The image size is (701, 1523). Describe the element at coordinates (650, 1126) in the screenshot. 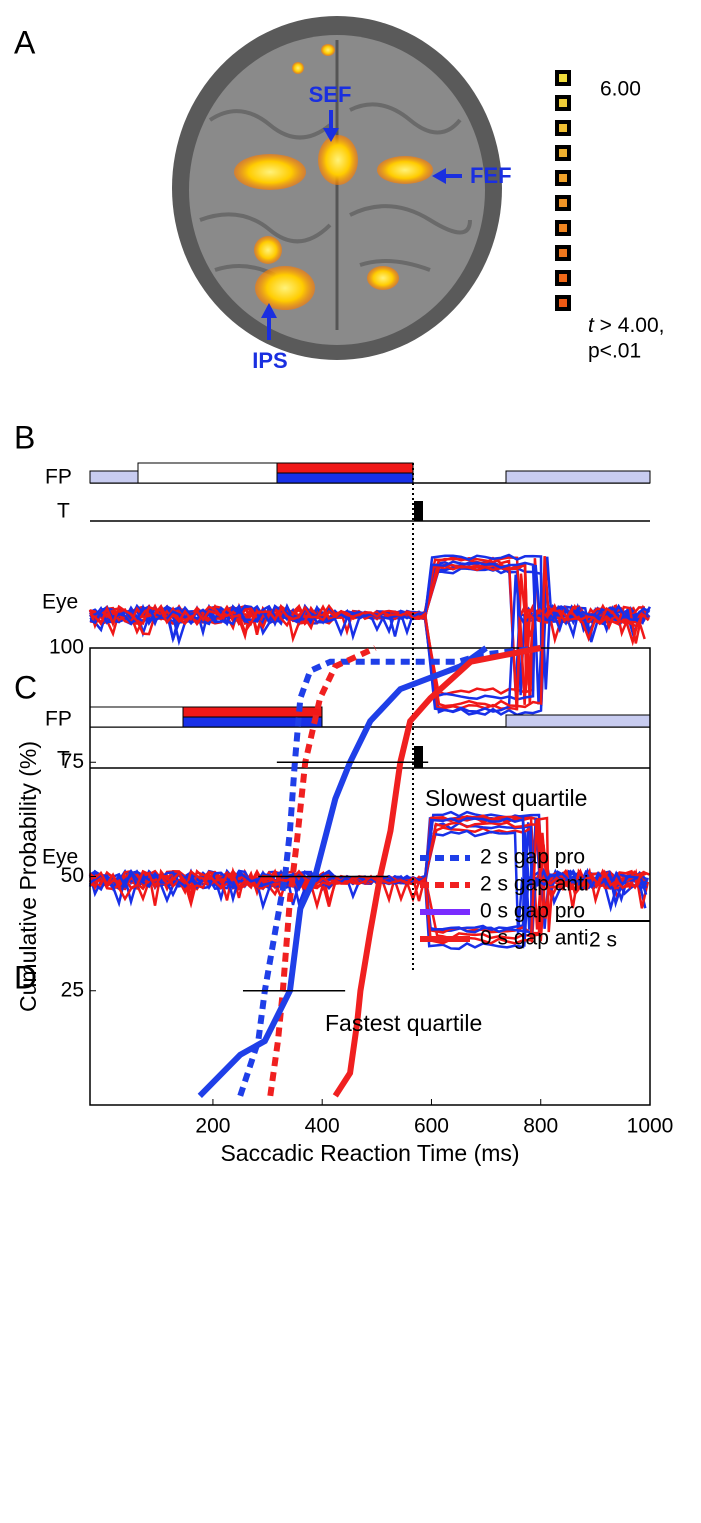

I see `x-tick-label: 1000` at that location.